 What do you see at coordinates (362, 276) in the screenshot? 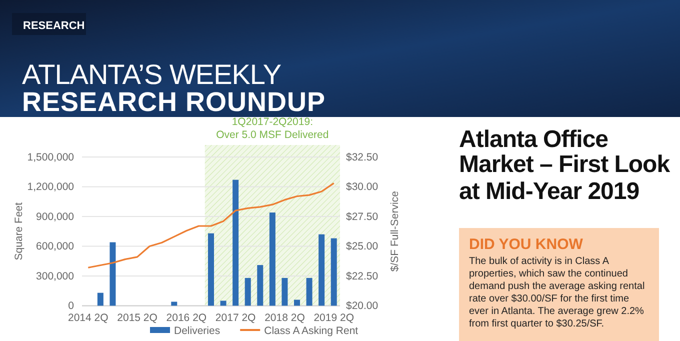
I see `y2-tick-label: $22.50` at bounding box center [362, 276].